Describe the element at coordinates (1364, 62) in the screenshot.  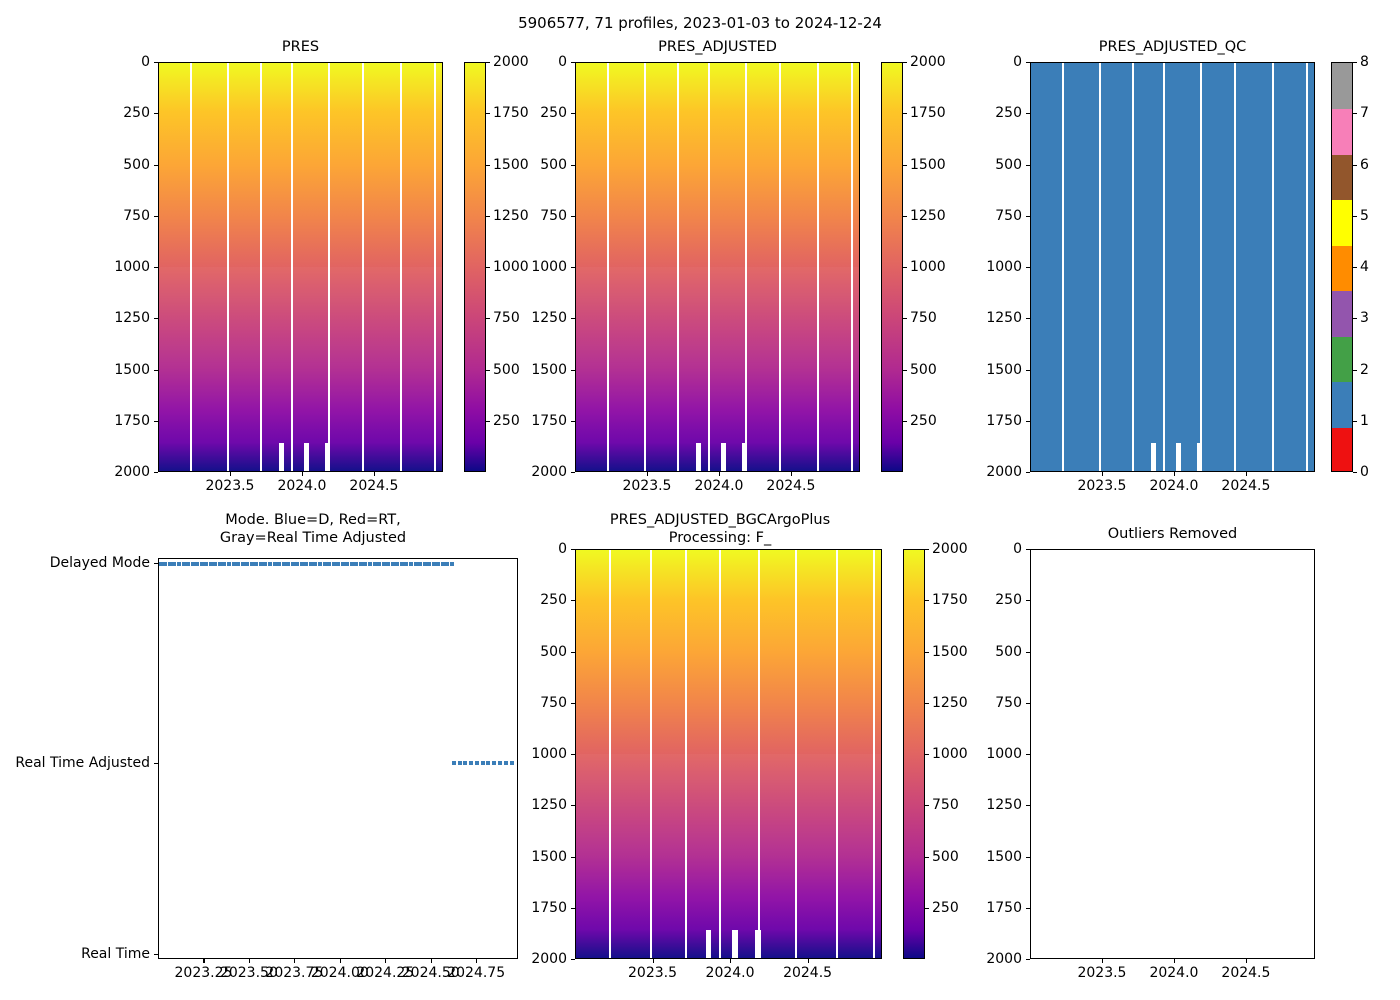
I see `qc-colorbar-tick-label: 8` at that location.